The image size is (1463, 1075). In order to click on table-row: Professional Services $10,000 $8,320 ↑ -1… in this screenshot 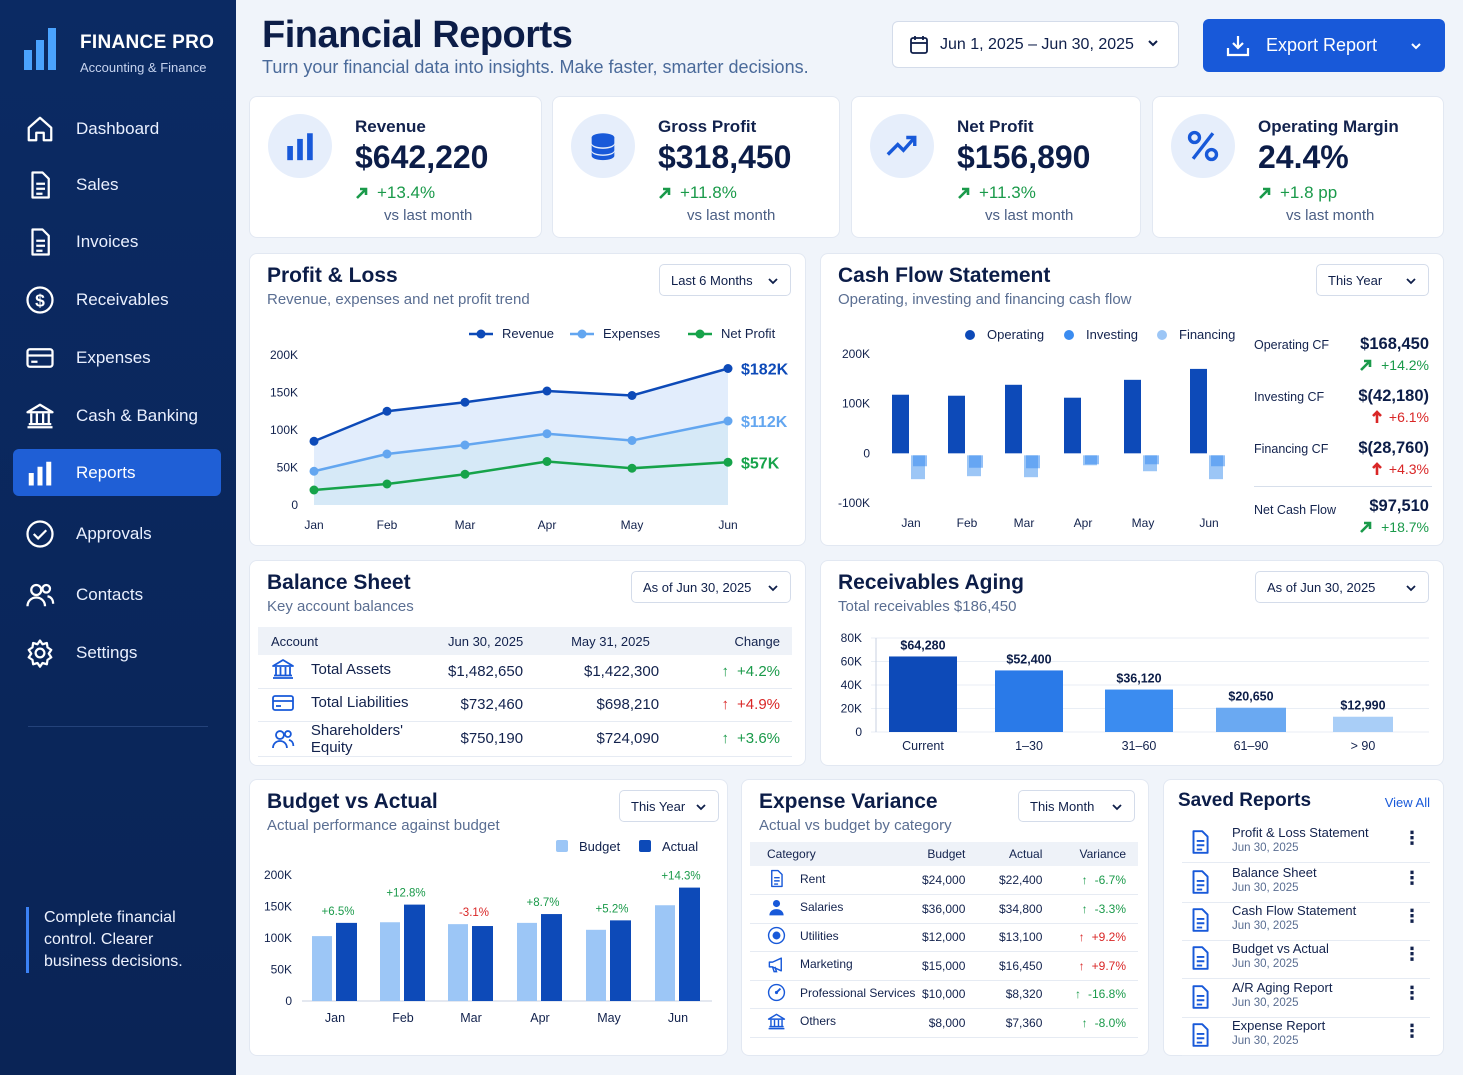, I will do `click(944, 994)`.